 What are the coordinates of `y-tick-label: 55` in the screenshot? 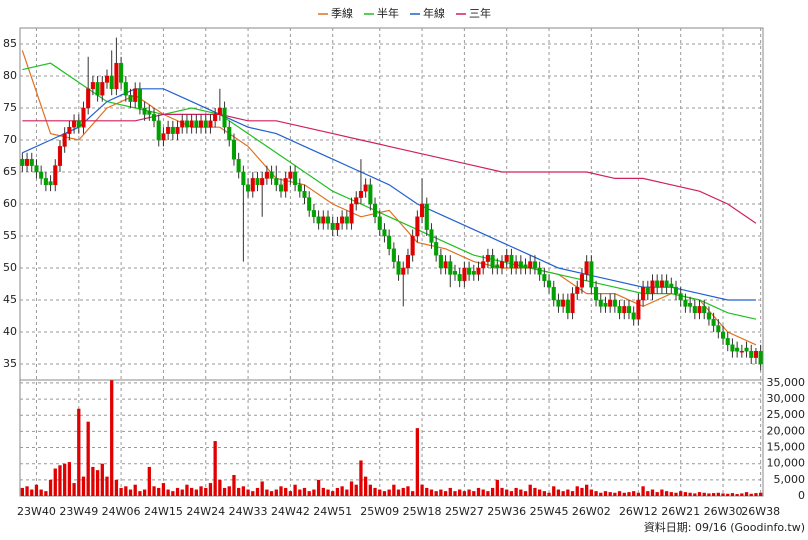 It's located at (10, 235).